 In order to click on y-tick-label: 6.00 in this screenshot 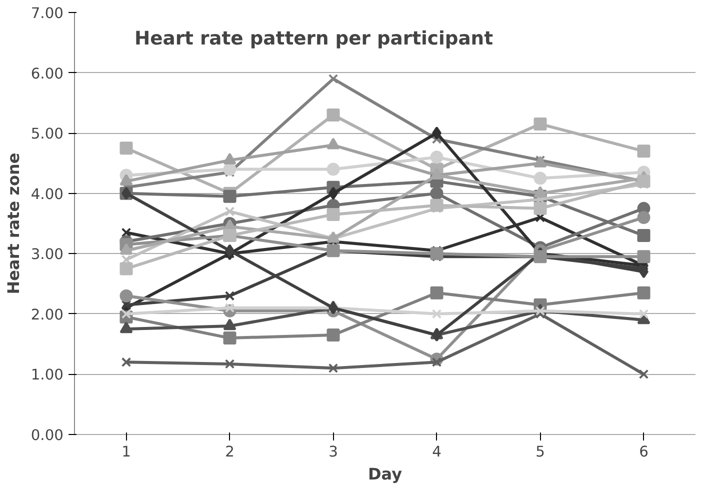, I will do `click(47, 73)`.